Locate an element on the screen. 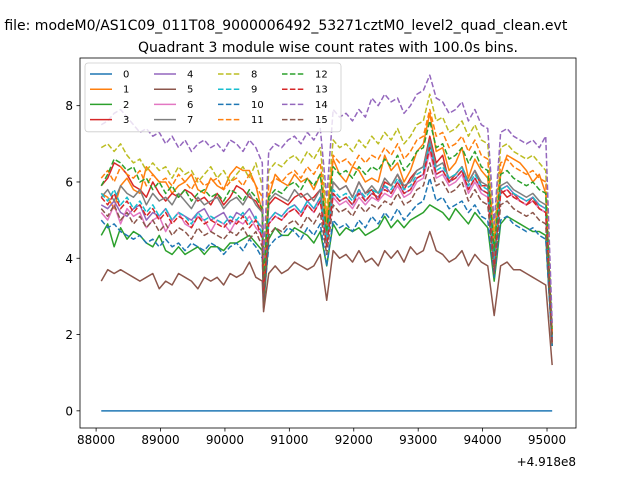  x-tick-label: 93000 is located at coordinates (418, 440).